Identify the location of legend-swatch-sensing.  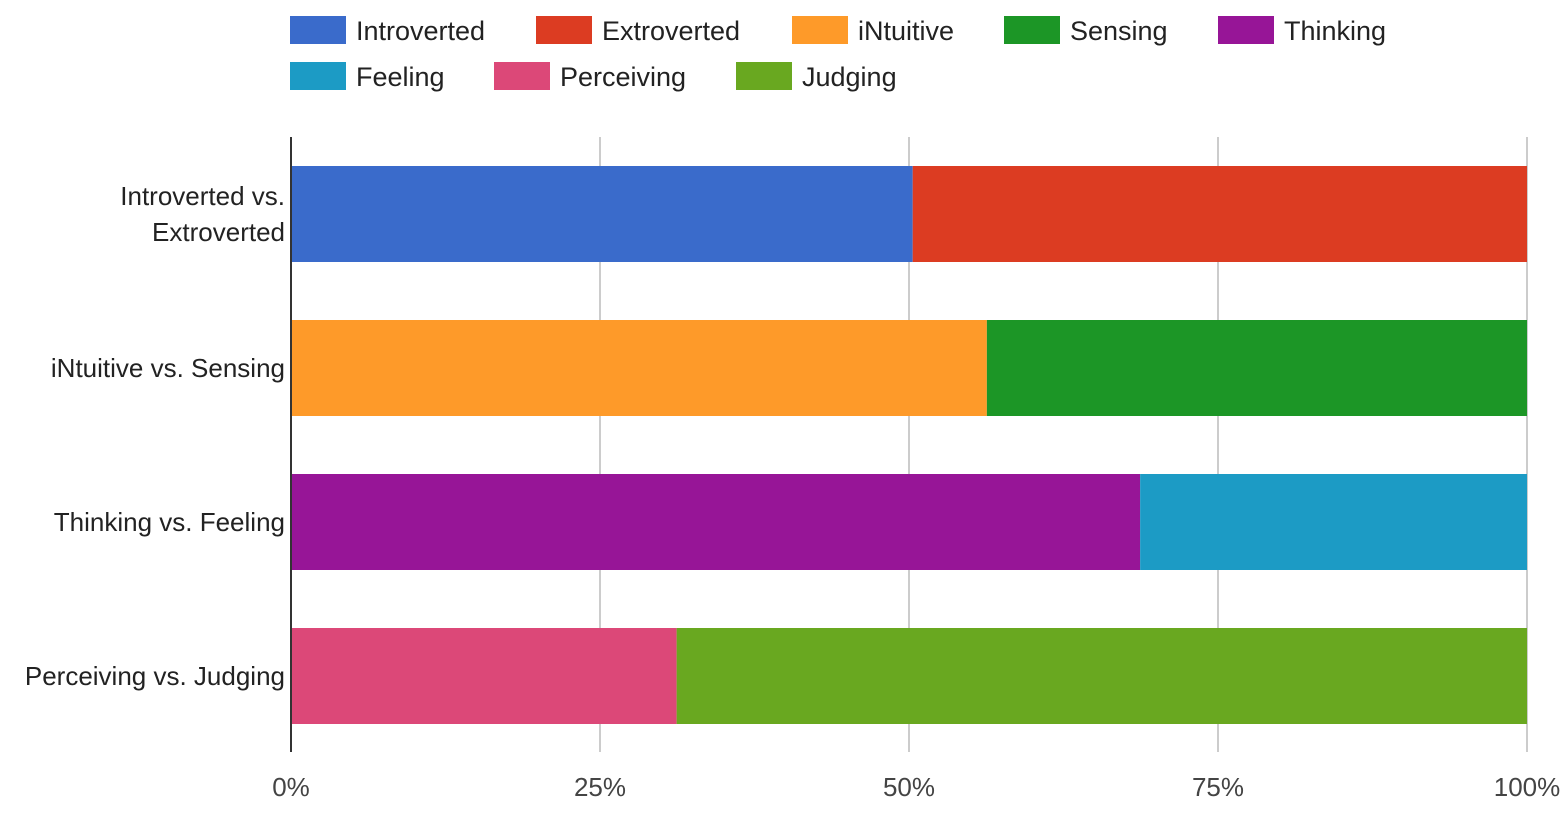
(1032, 30).